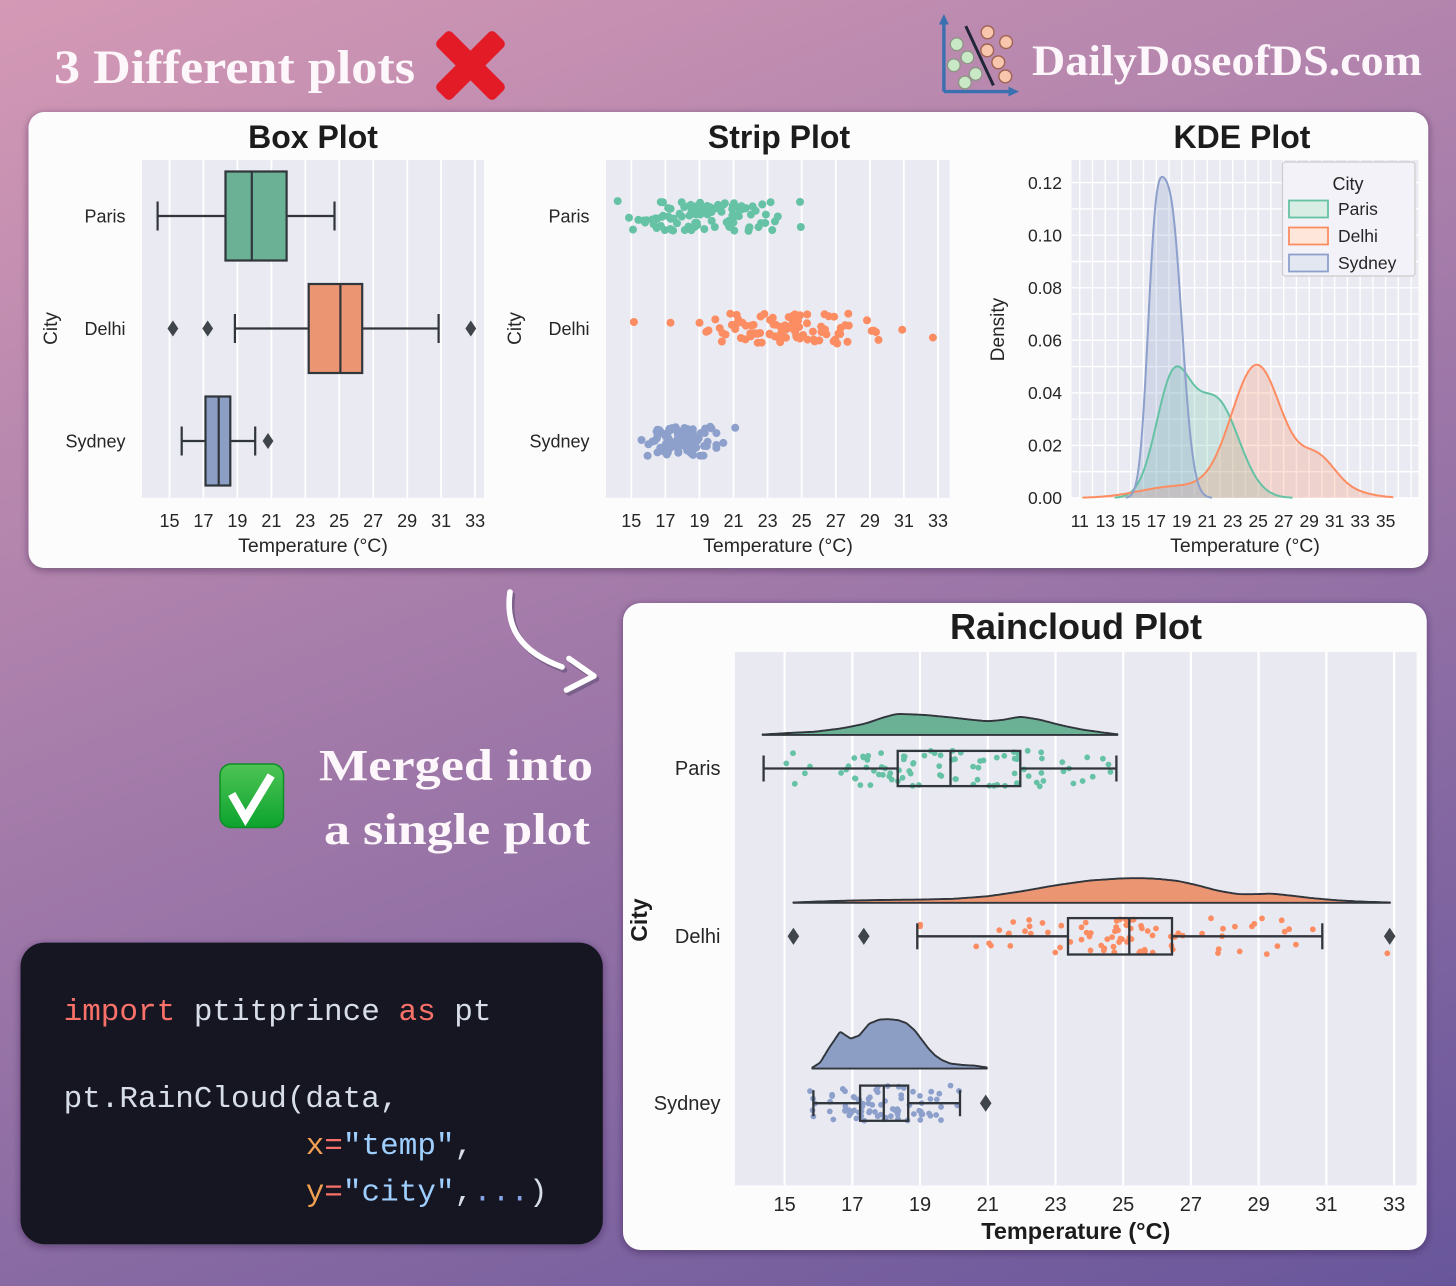  I want to click on svg-text: a single plot, so click(457, 829).